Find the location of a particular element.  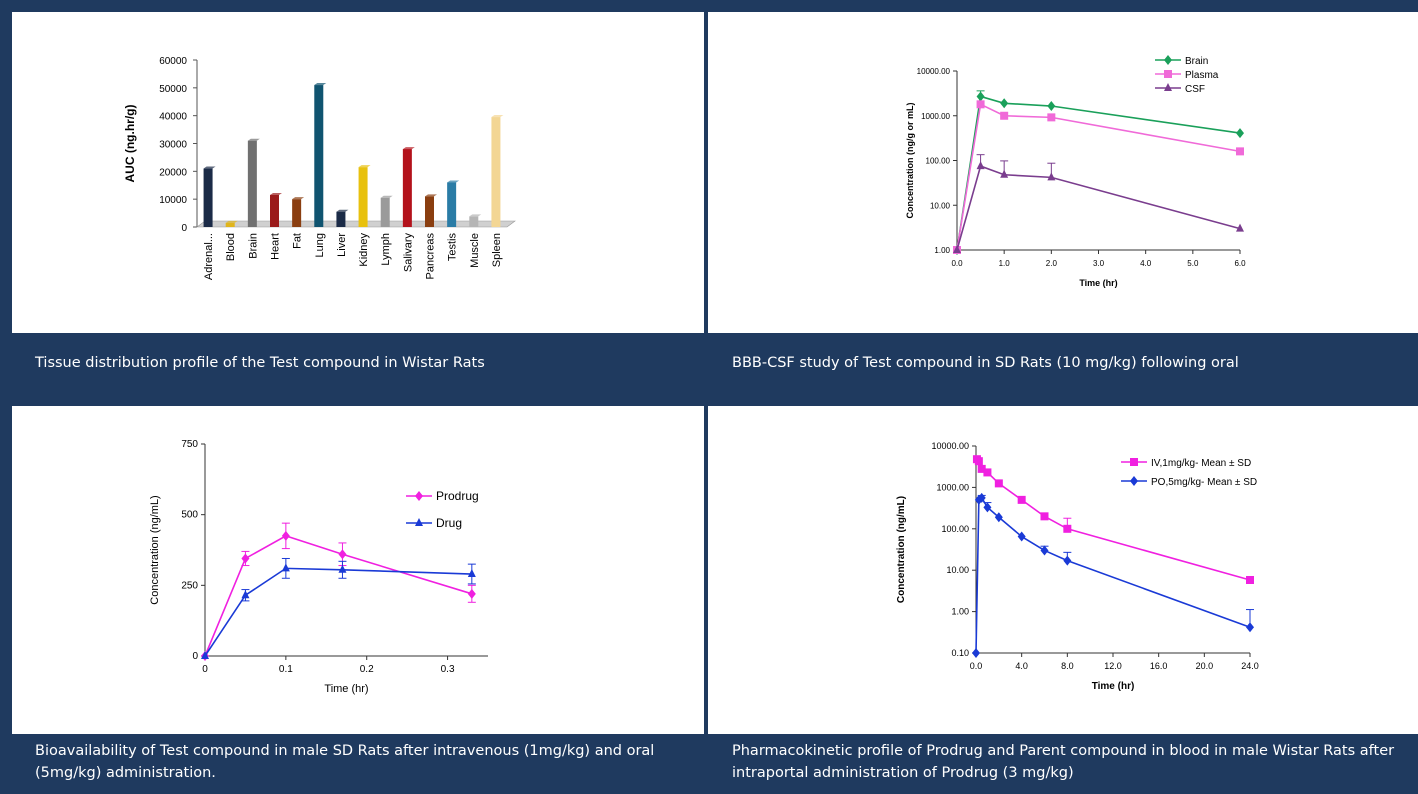

x-tick-label: 2.0 is located at coordinates (1052, 263).